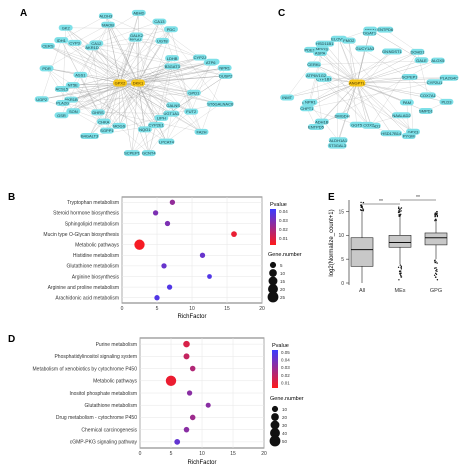 The image size is (474, 474). Describe the element at coordinates (172, 113) in the screenshot. I see `network-node-label: UGT1A1` at that location.